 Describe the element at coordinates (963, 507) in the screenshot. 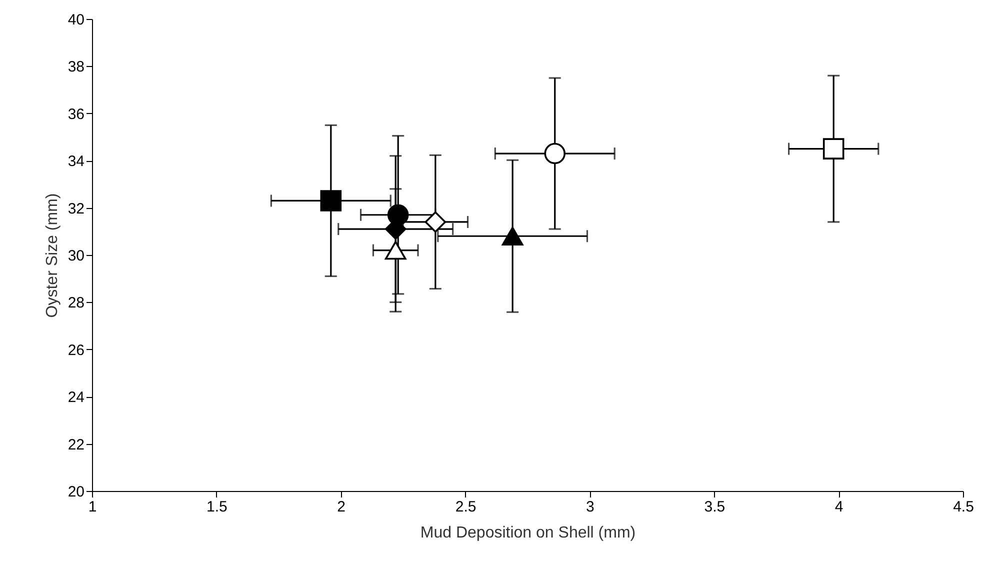

I see `x-tick-label: 4.5` at that location.